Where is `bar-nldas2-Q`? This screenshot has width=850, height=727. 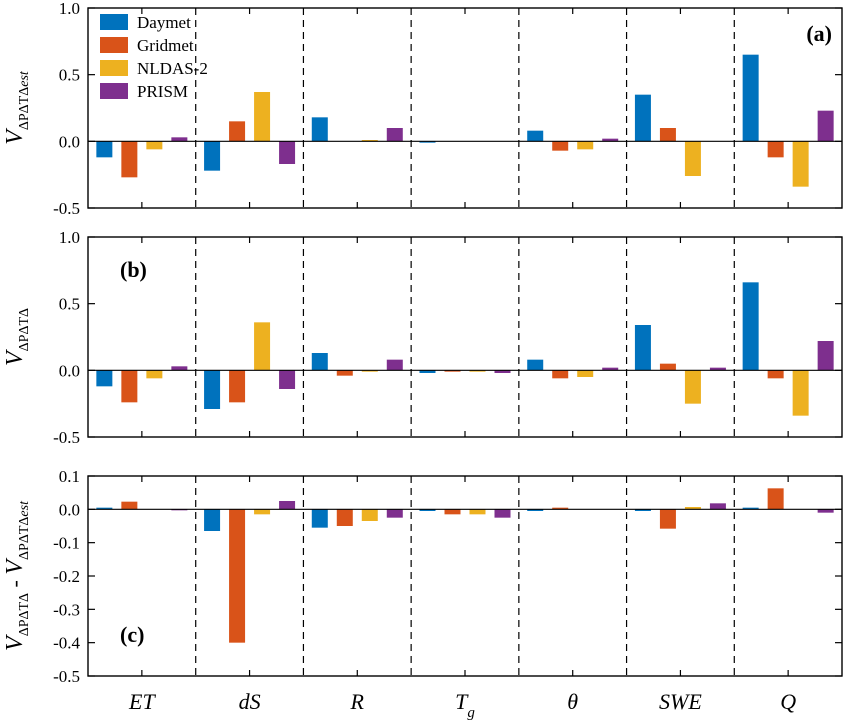
bar-nldas2-Q is located at coordinates (800, 164).